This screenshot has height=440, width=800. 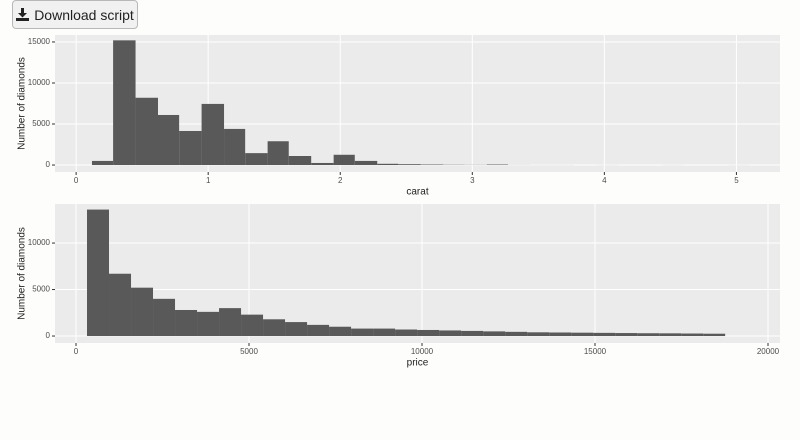 I want to click on x-tick-label: 20000, so click(x=768, y=351).